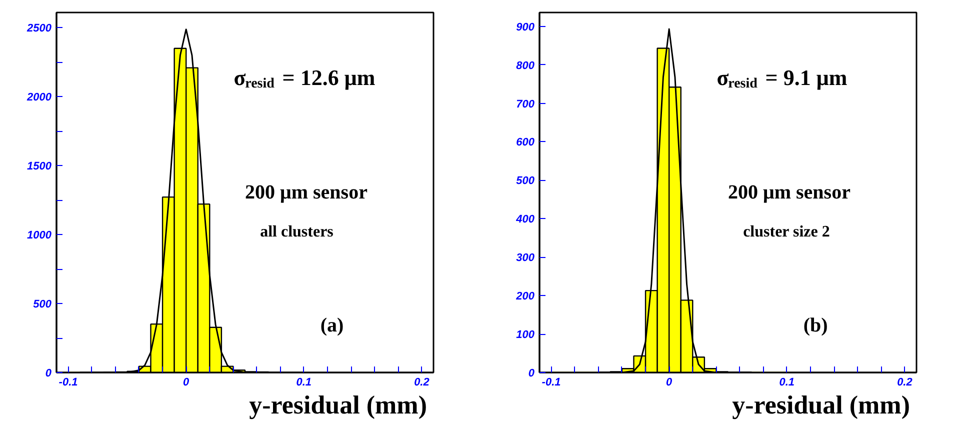  Describe the element at coordinates (332, 325) in the screenshot. I see `annotation: (a)` at that location.